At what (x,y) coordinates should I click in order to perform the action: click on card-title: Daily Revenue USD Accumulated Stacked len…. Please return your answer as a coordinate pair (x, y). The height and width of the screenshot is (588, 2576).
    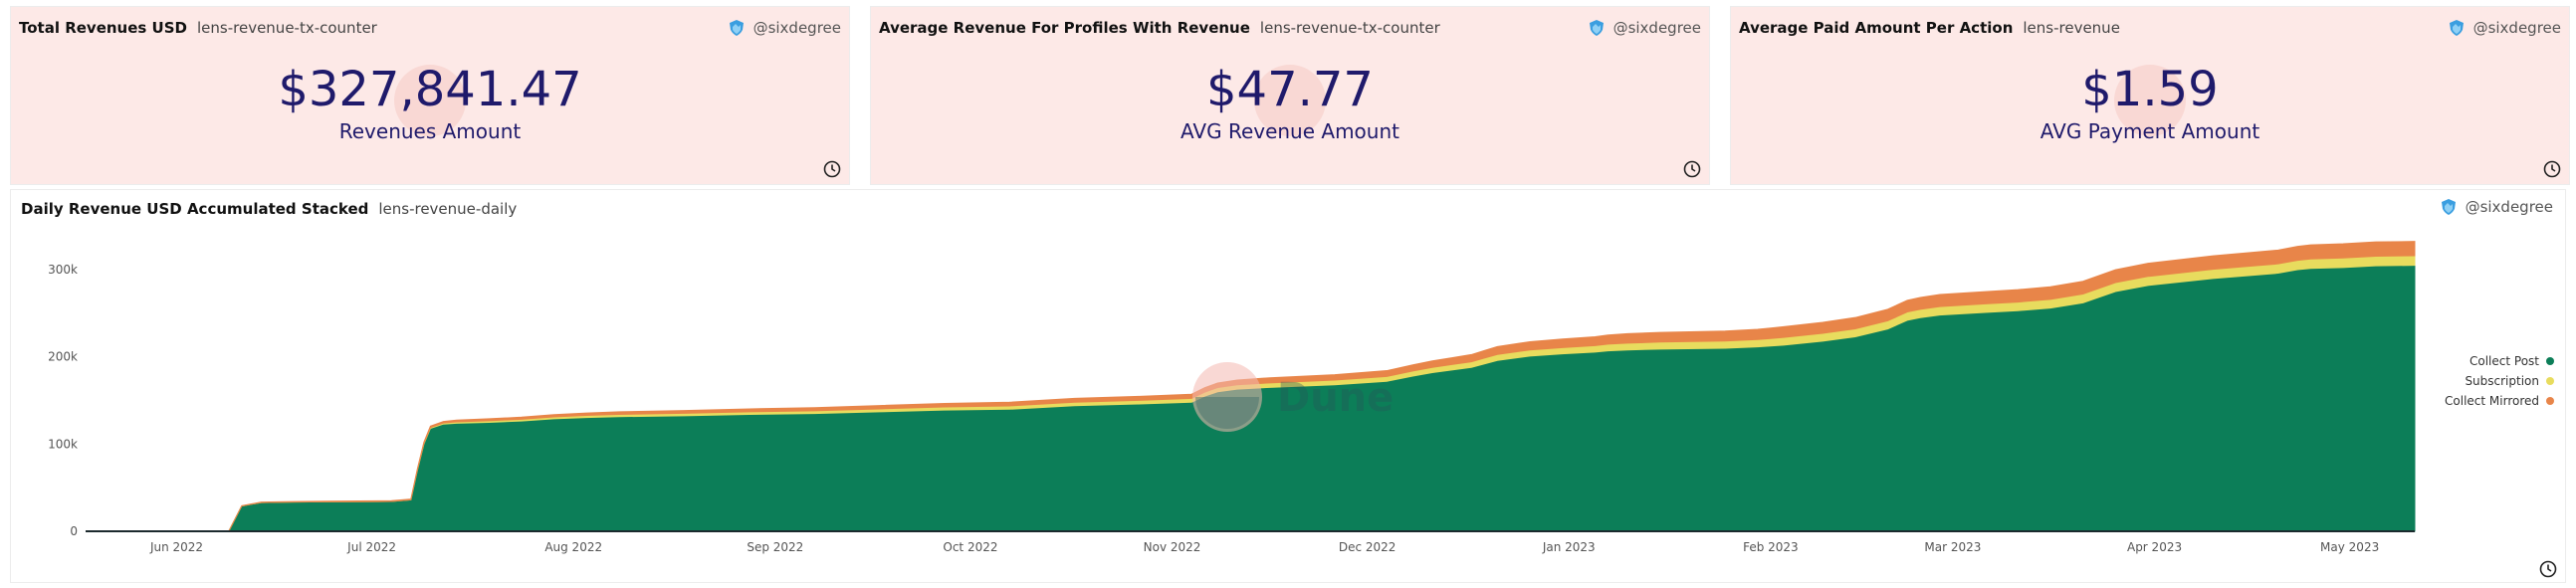
    Looking at the image, I should click on (269, 209).